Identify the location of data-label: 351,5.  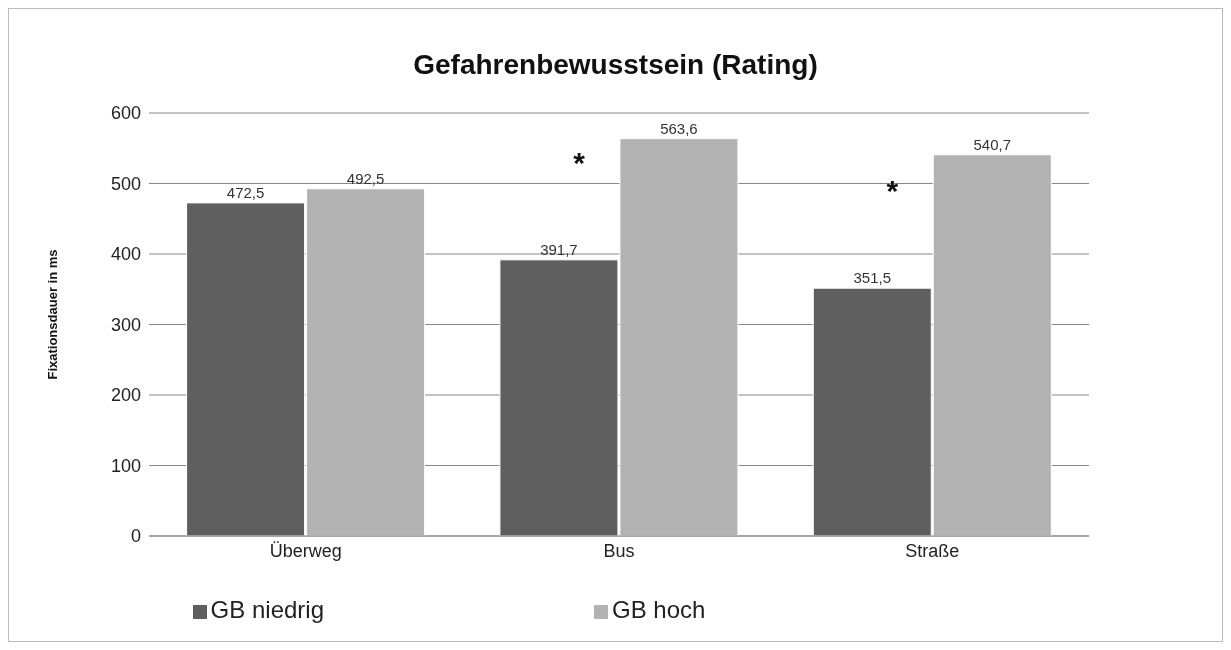
(872, 278).